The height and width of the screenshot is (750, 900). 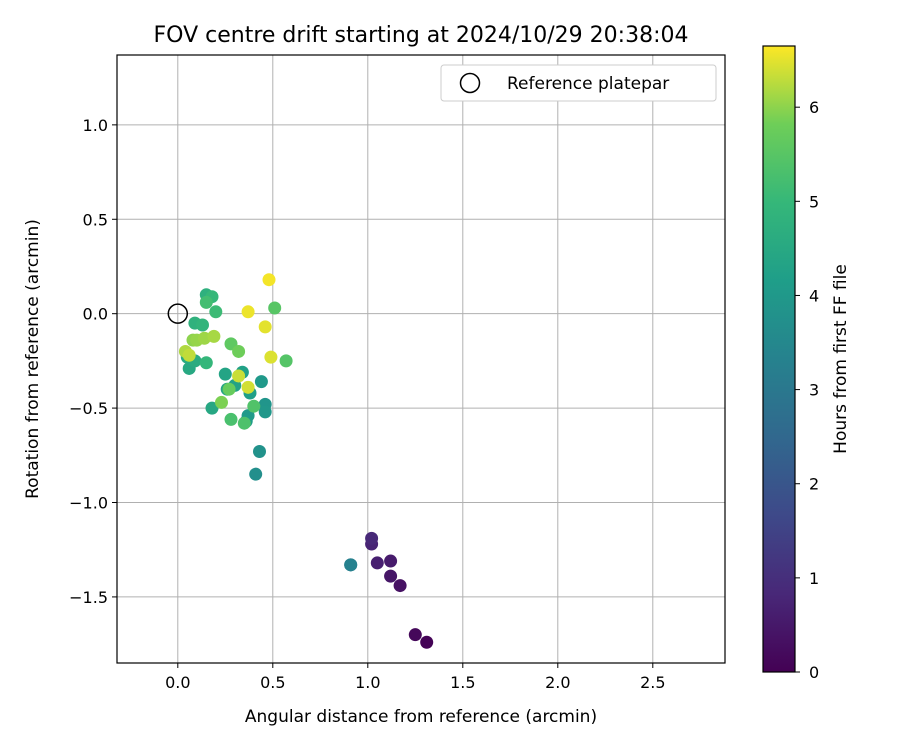 I want to click on colorbar-label: Hours from first FF file, so click(x=841, y=359).